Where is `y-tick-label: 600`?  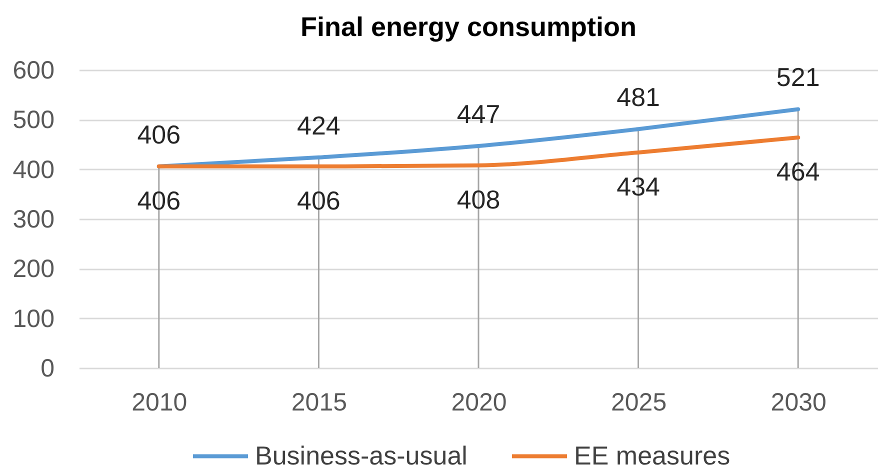 y-tick-label: 600 is located at coordinates (33, 70).